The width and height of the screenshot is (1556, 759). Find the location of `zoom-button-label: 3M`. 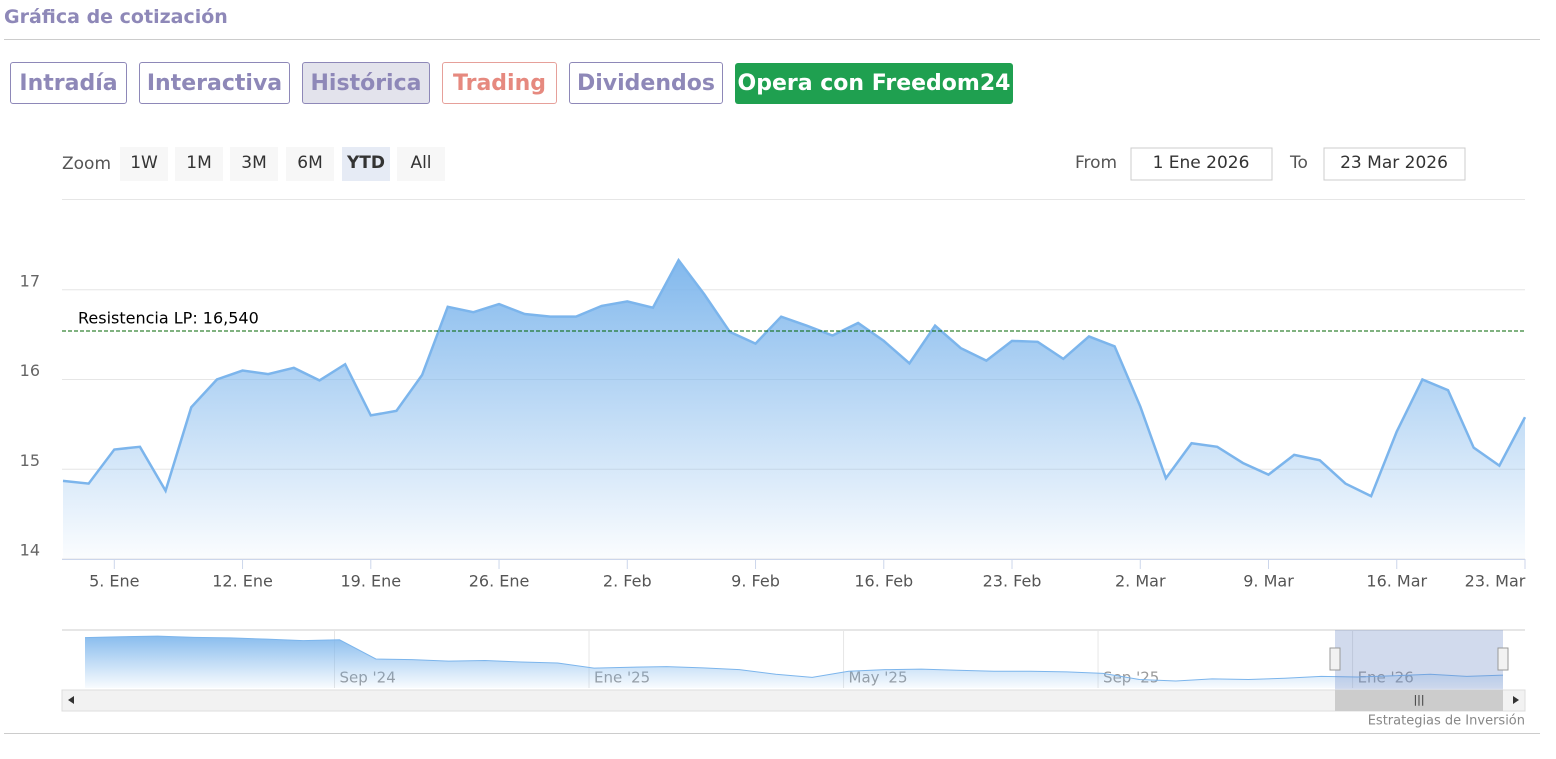

zoom-button-label: 3M is located at coordinates (253, 163).